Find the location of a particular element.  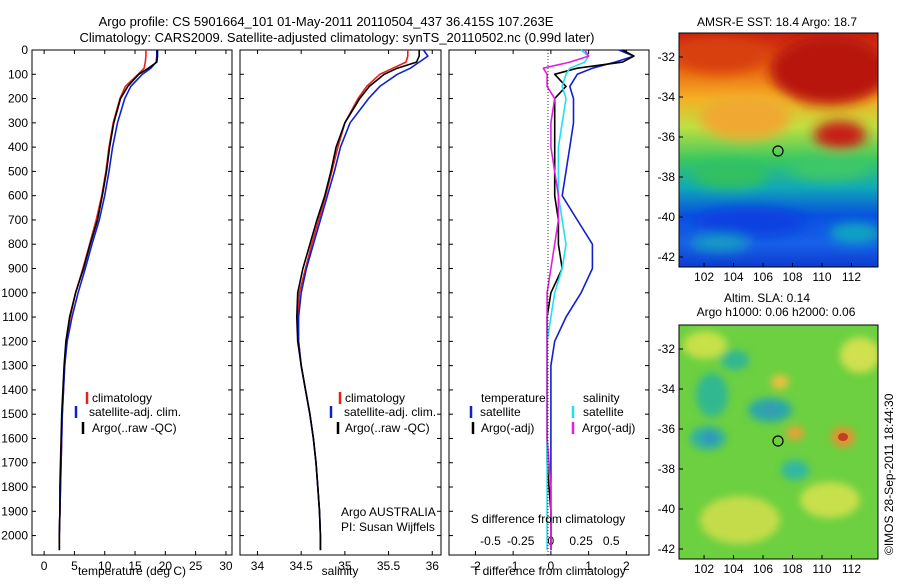

y-tick-label: 800 is located at coordinates (18, 244).